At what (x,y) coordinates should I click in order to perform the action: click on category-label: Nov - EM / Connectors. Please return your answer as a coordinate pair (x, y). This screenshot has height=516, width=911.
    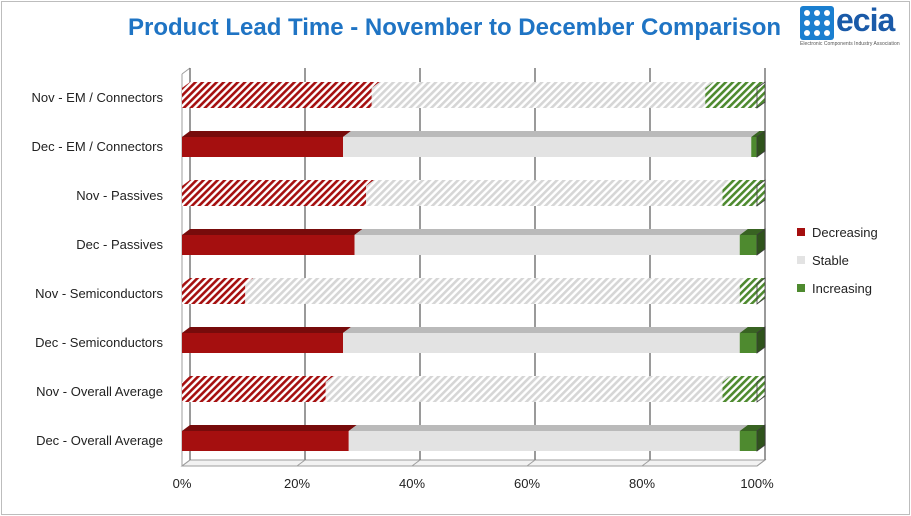
    Looking at the image, I should click on (98, 97).